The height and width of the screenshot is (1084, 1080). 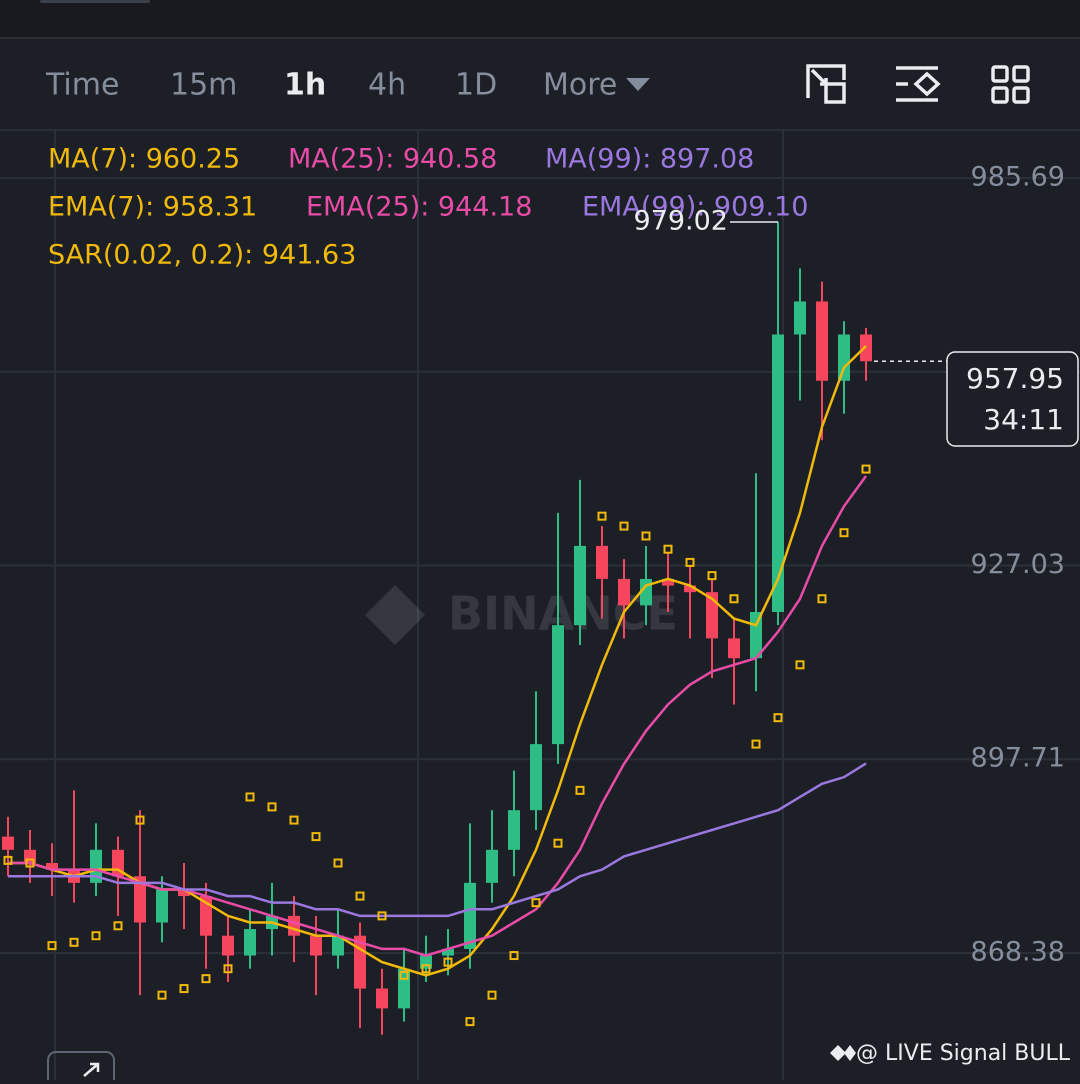 What do you see at coordinates (1018, 564) in the screenshot?
I see `y-tick-label: 927.03` at bounding box center [1018, 564].